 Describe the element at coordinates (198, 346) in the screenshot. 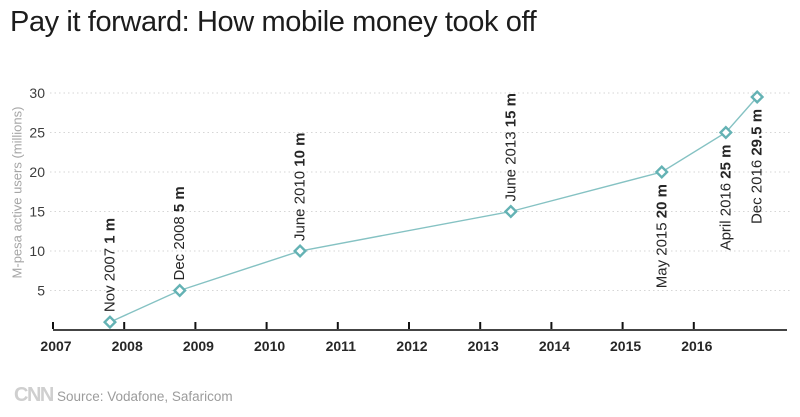

I see `x-tick-label: 2009` at that location.